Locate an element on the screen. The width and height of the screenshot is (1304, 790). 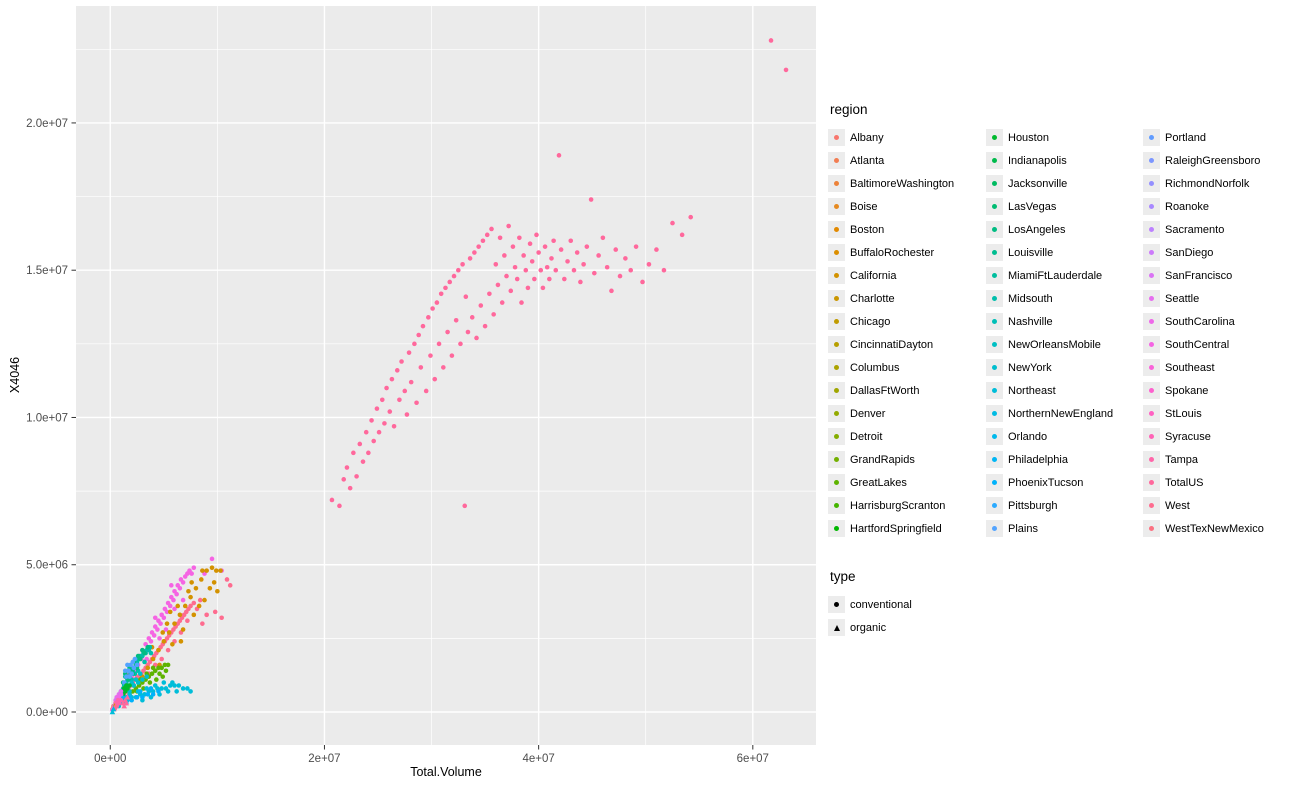
legend-item-Nashville: Nashville is located at coordinates (1064, 321).